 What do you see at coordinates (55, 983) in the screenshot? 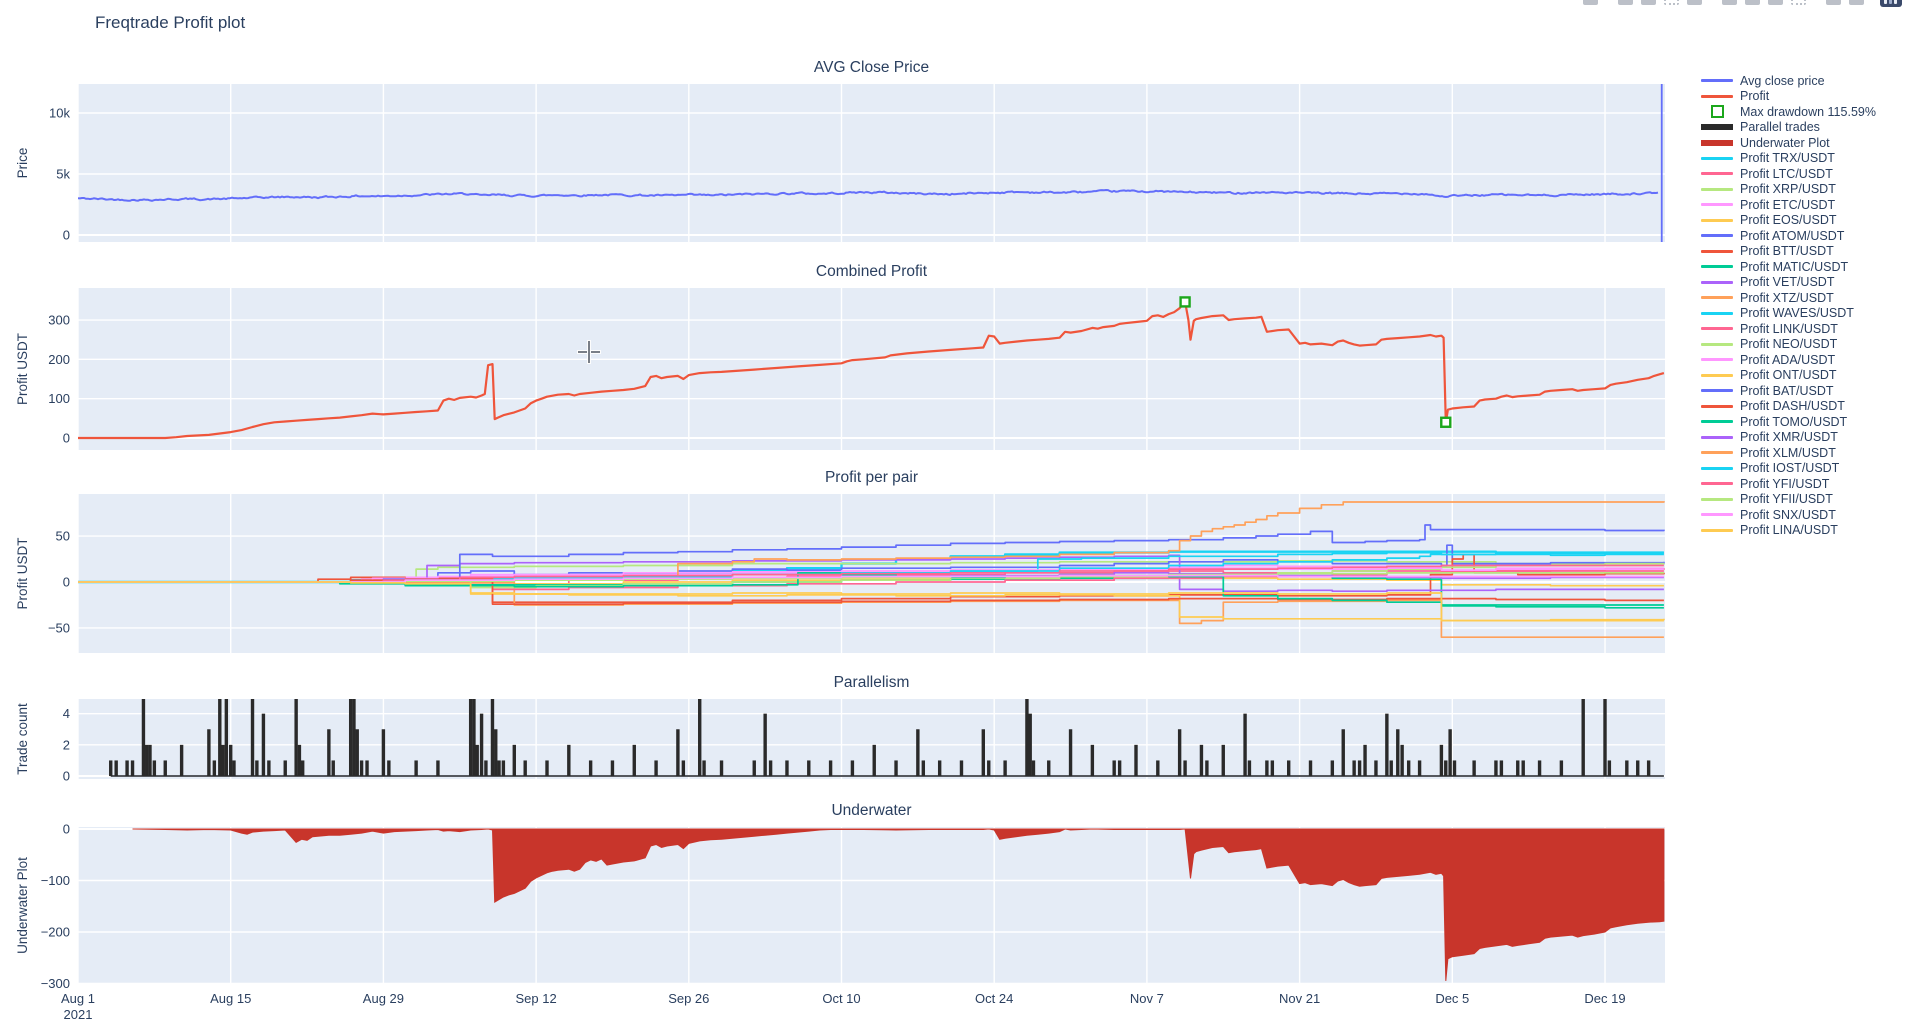
I see `y-tick-label: −300` at bounding box center [55, 983].